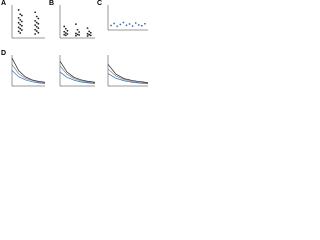  Describe the element at coordinates (3, 3) in the screenshot. I see `panel-label: A` at that location.